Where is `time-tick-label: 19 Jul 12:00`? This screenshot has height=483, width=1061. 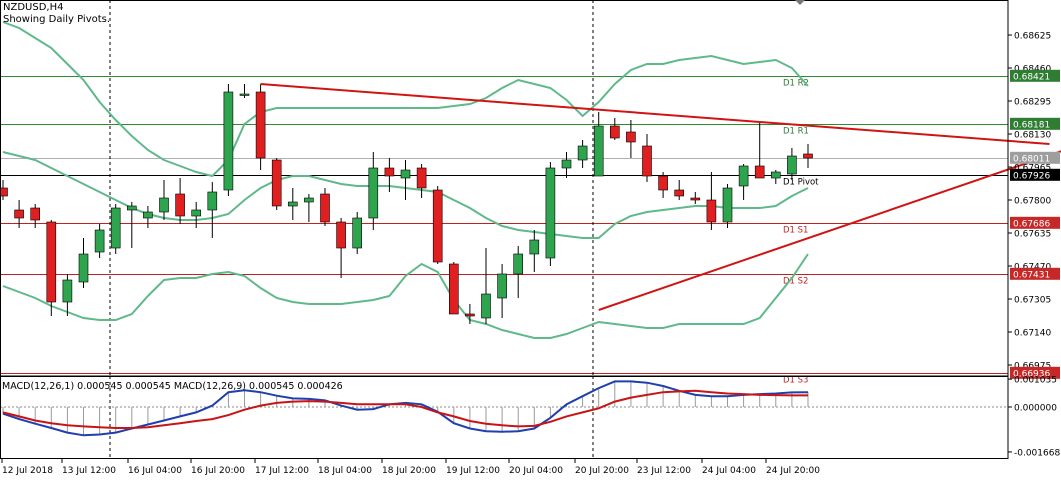 time-tick-label: 19 Jul 12:00 is located at coordinates (473, 471).